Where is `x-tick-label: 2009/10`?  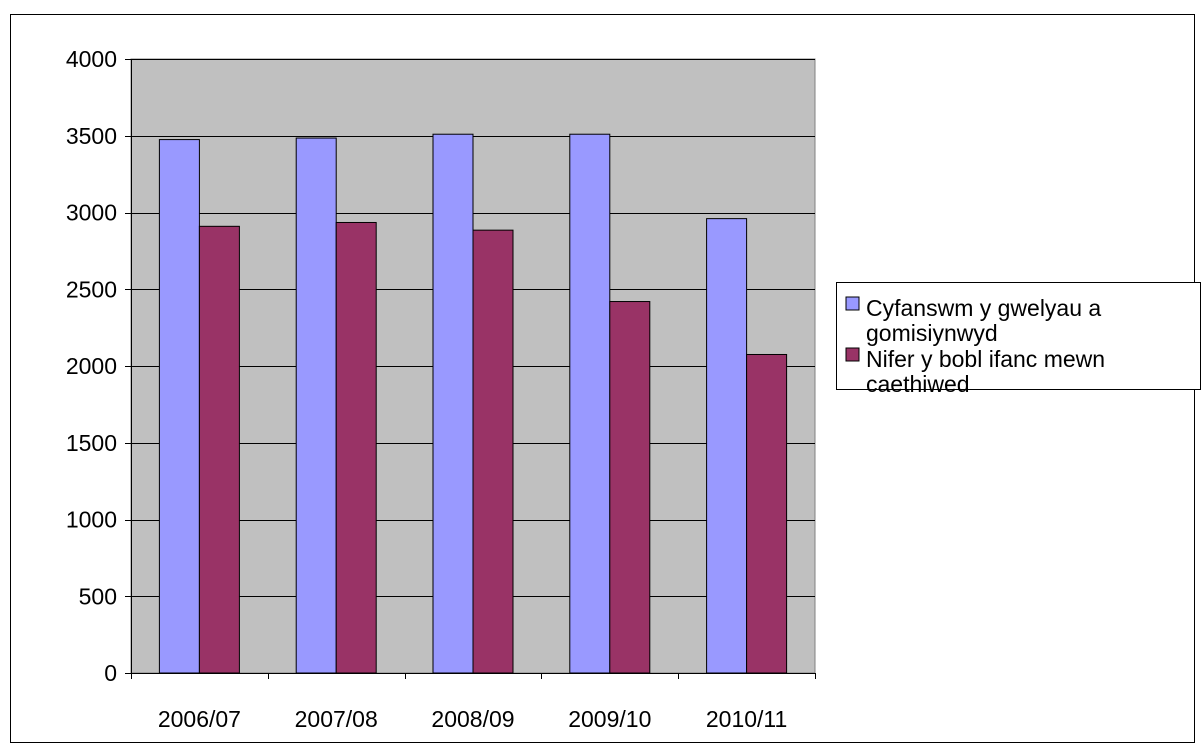
x-tick-label: 2009/10 is located at coordinates (609, 719).